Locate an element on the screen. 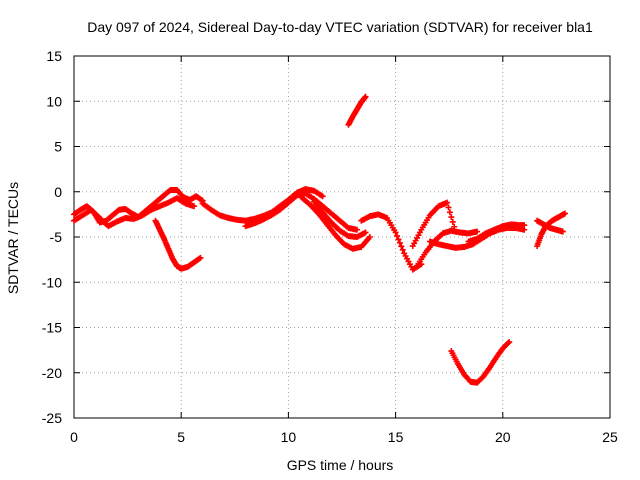 This screenshot has height=480, width=640. y-tick-label: -5 is located at coordinates (56, 237).